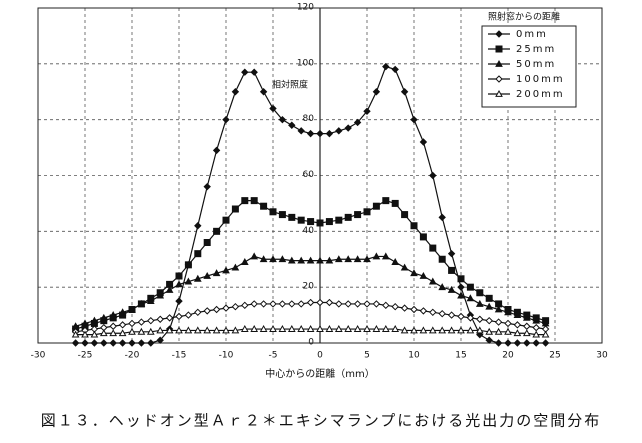 Image resolution: width=642 pixels, height=443 pixels. What do you see at coordinates (309, 231) in the screenshot?
I see `y-tick-label: 40` at bounding box center [309, 231].